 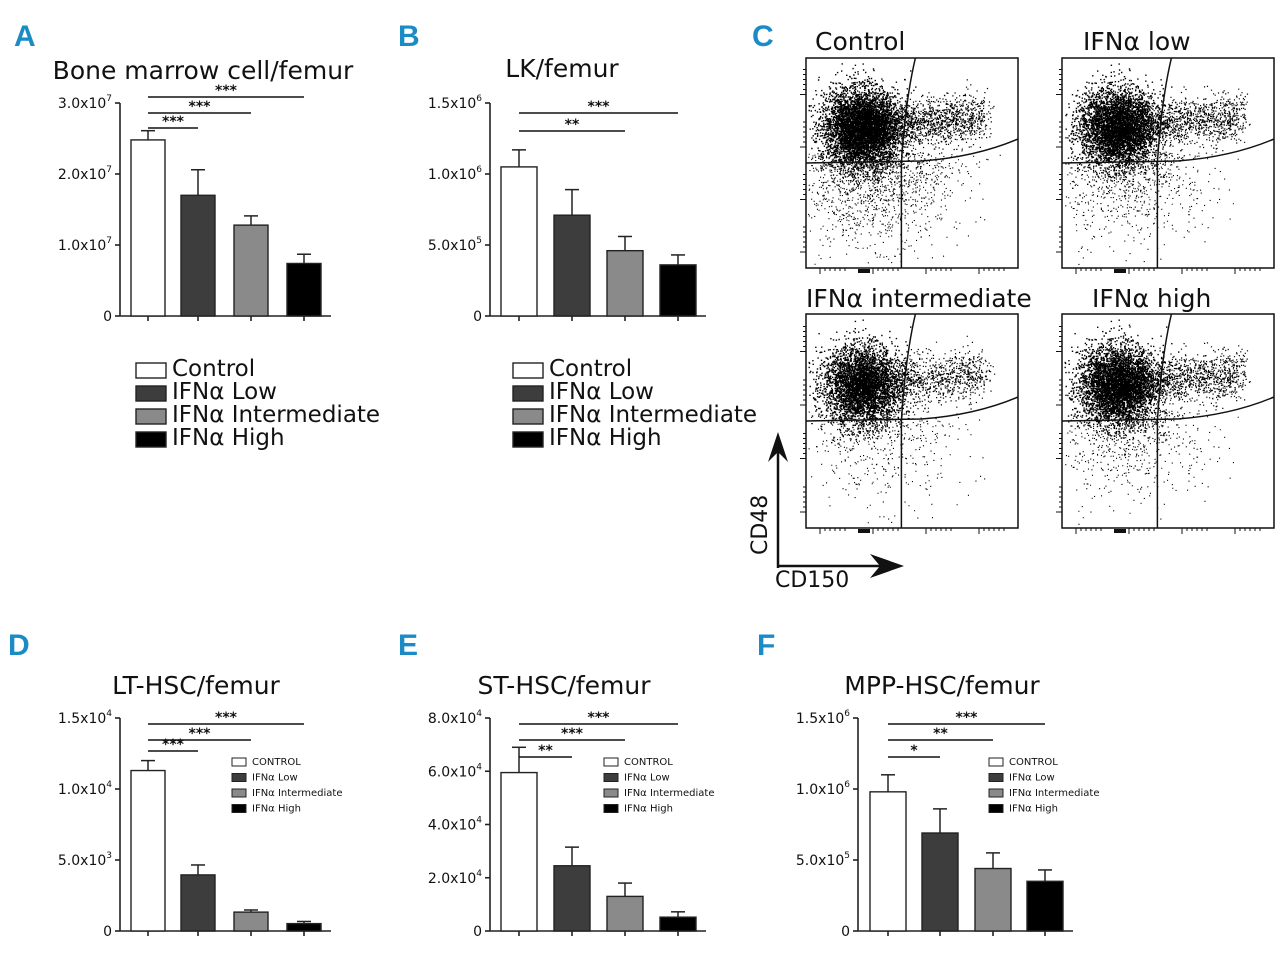 I want to click on facs-plot-ifna-high, so click(x=1165, y=423).